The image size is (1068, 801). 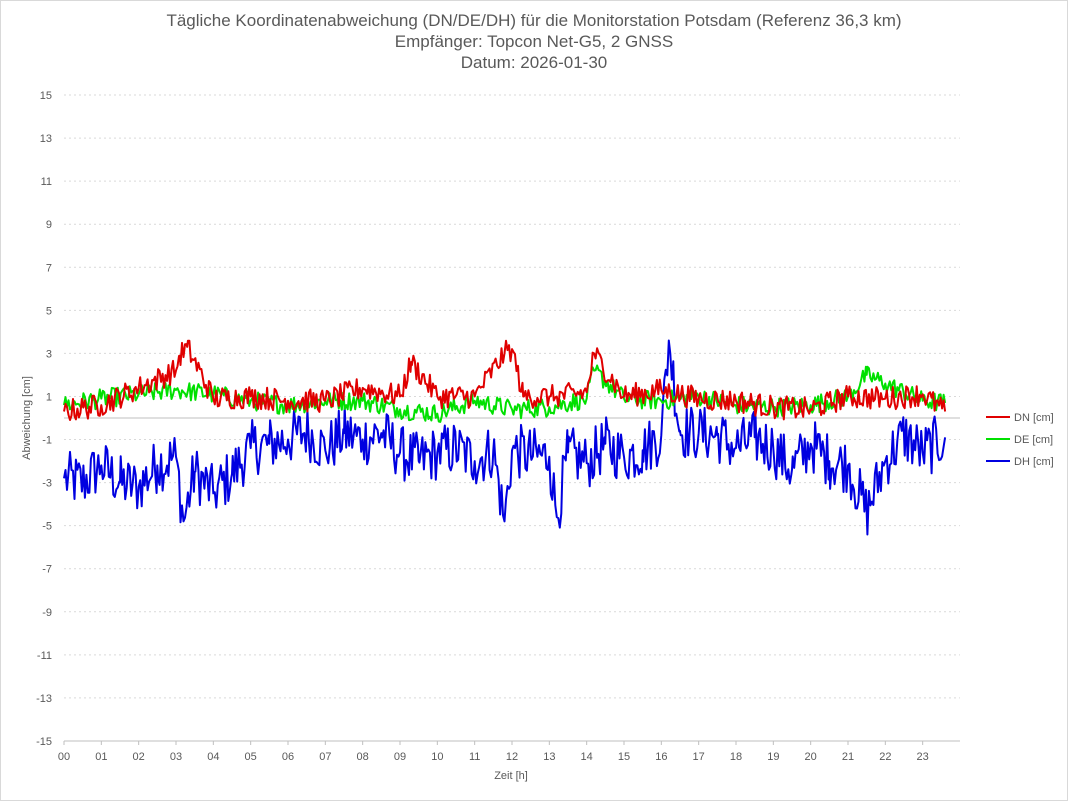 I want to click on x-tick-label: 07, so click(x=325, y=757).